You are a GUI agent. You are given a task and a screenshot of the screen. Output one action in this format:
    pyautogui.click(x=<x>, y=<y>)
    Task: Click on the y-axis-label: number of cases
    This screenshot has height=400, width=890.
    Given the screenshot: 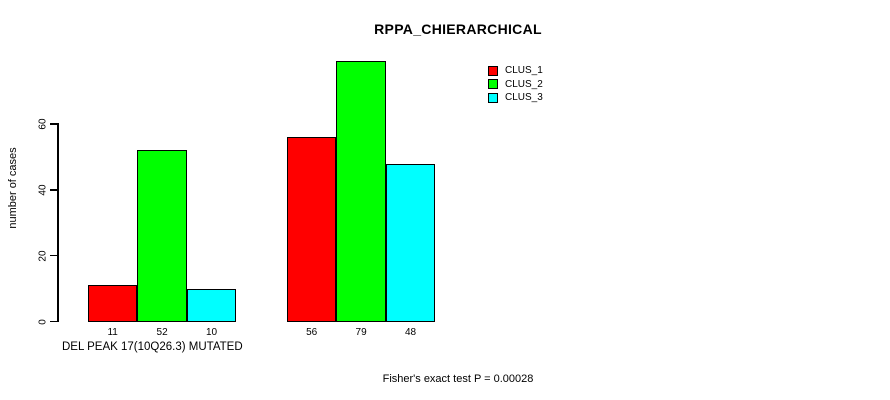 What is the action you would take?
    pyautogui.click(x=13, y=188)
    